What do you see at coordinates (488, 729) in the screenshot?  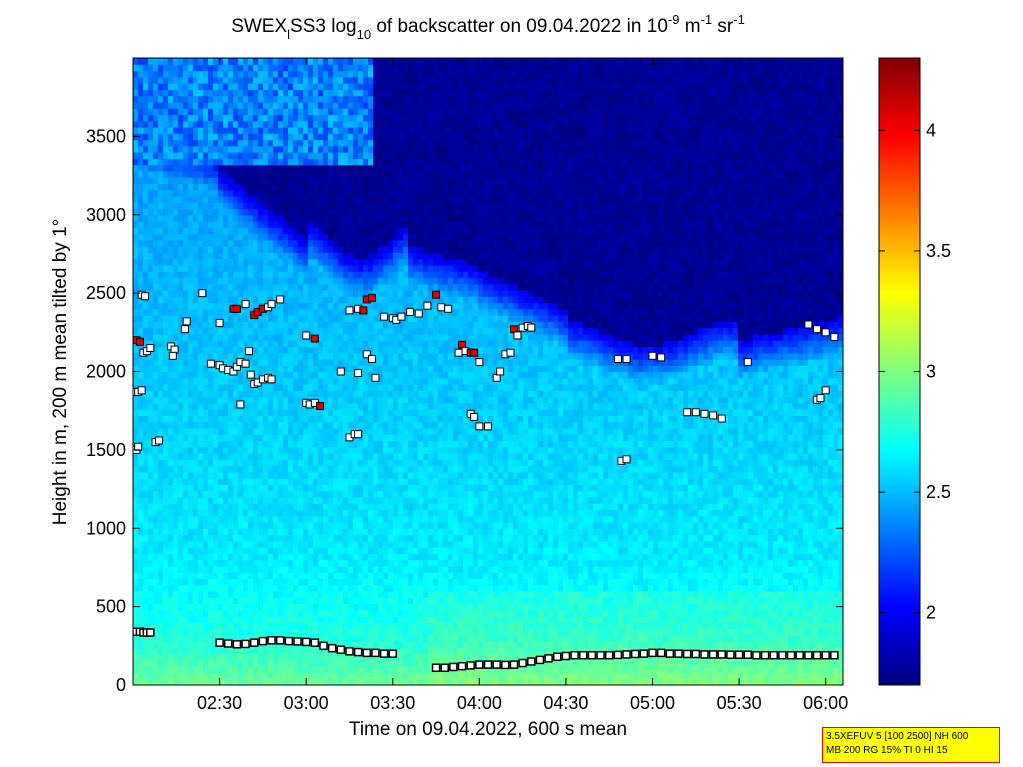 I see `x-axis-label: Time on 09.04.2022, 600 s mean` at bounding box center [488, 729].